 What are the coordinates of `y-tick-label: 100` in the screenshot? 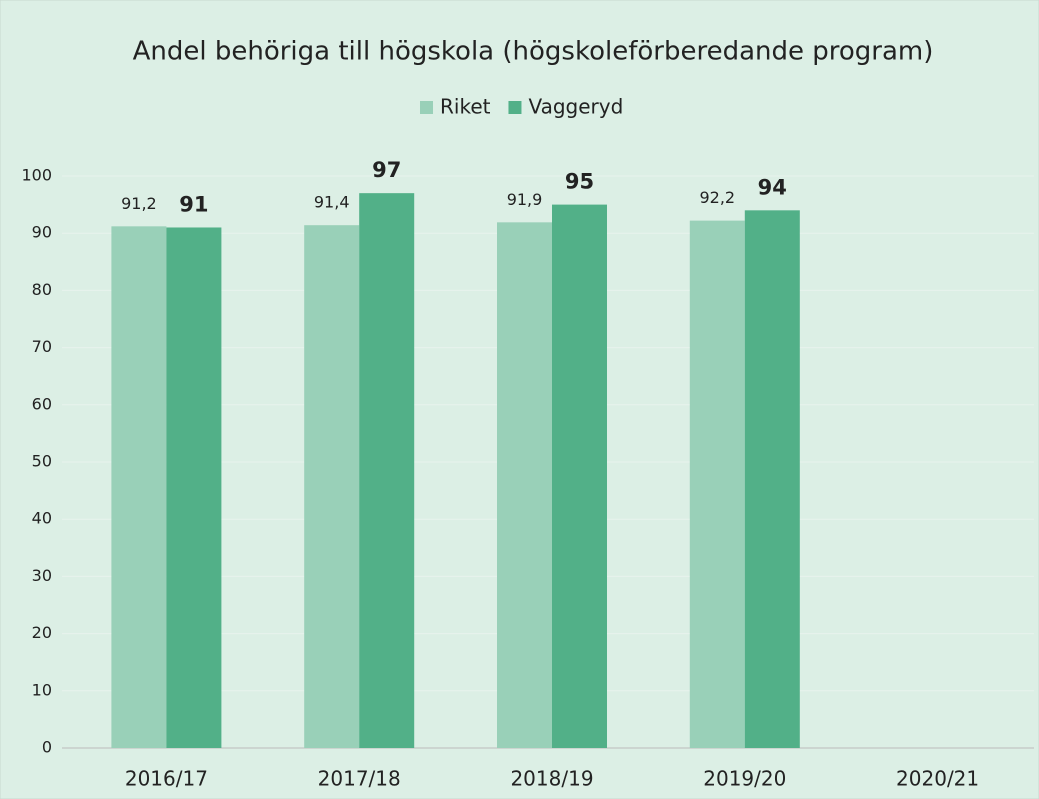 It's located at (36, 175).